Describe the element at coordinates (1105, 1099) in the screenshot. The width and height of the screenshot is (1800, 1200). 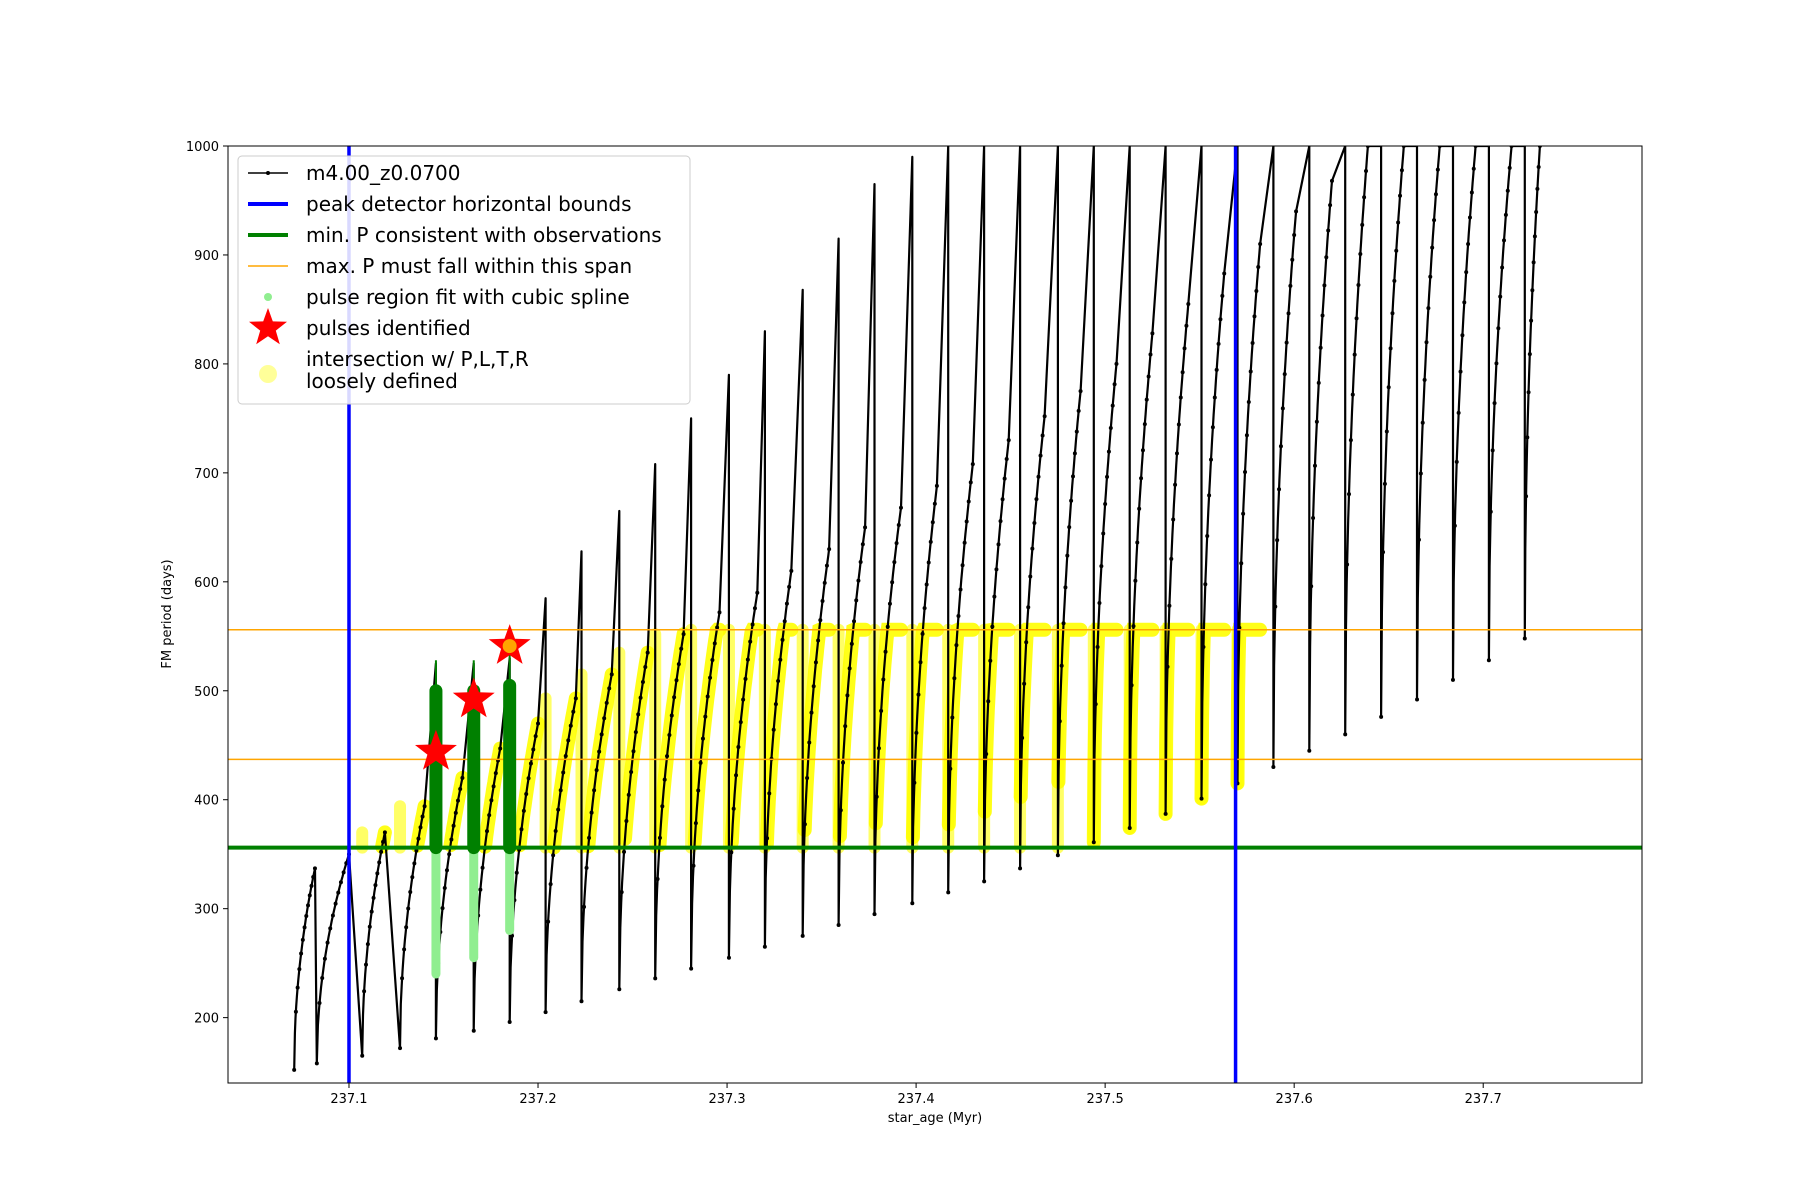
I see `x-tick-label-4: 237.5` at that location.